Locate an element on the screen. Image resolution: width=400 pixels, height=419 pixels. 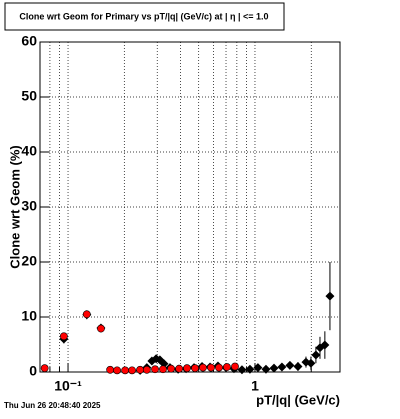
x-tick-label: 1 is located at coordinates (255, 386).